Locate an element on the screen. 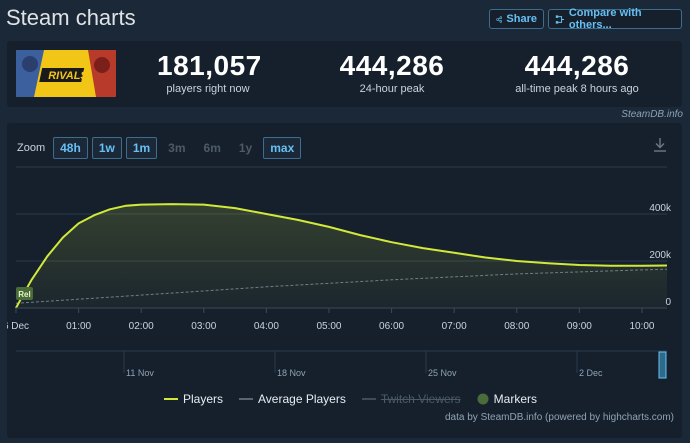  x-tick-label: 03:00 is located at coordinates (203, 326).